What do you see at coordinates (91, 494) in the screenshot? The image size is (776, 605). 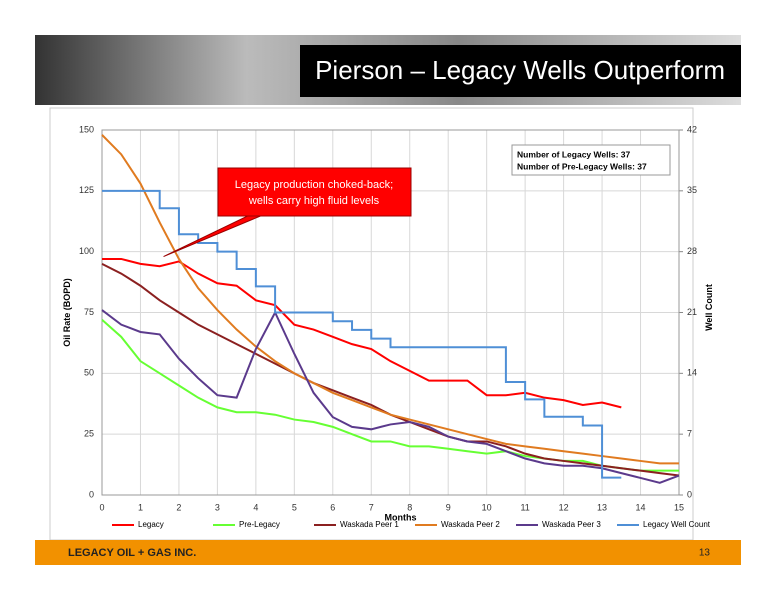 I see `y-tick-label: 0` at bounding box center [91, 494].